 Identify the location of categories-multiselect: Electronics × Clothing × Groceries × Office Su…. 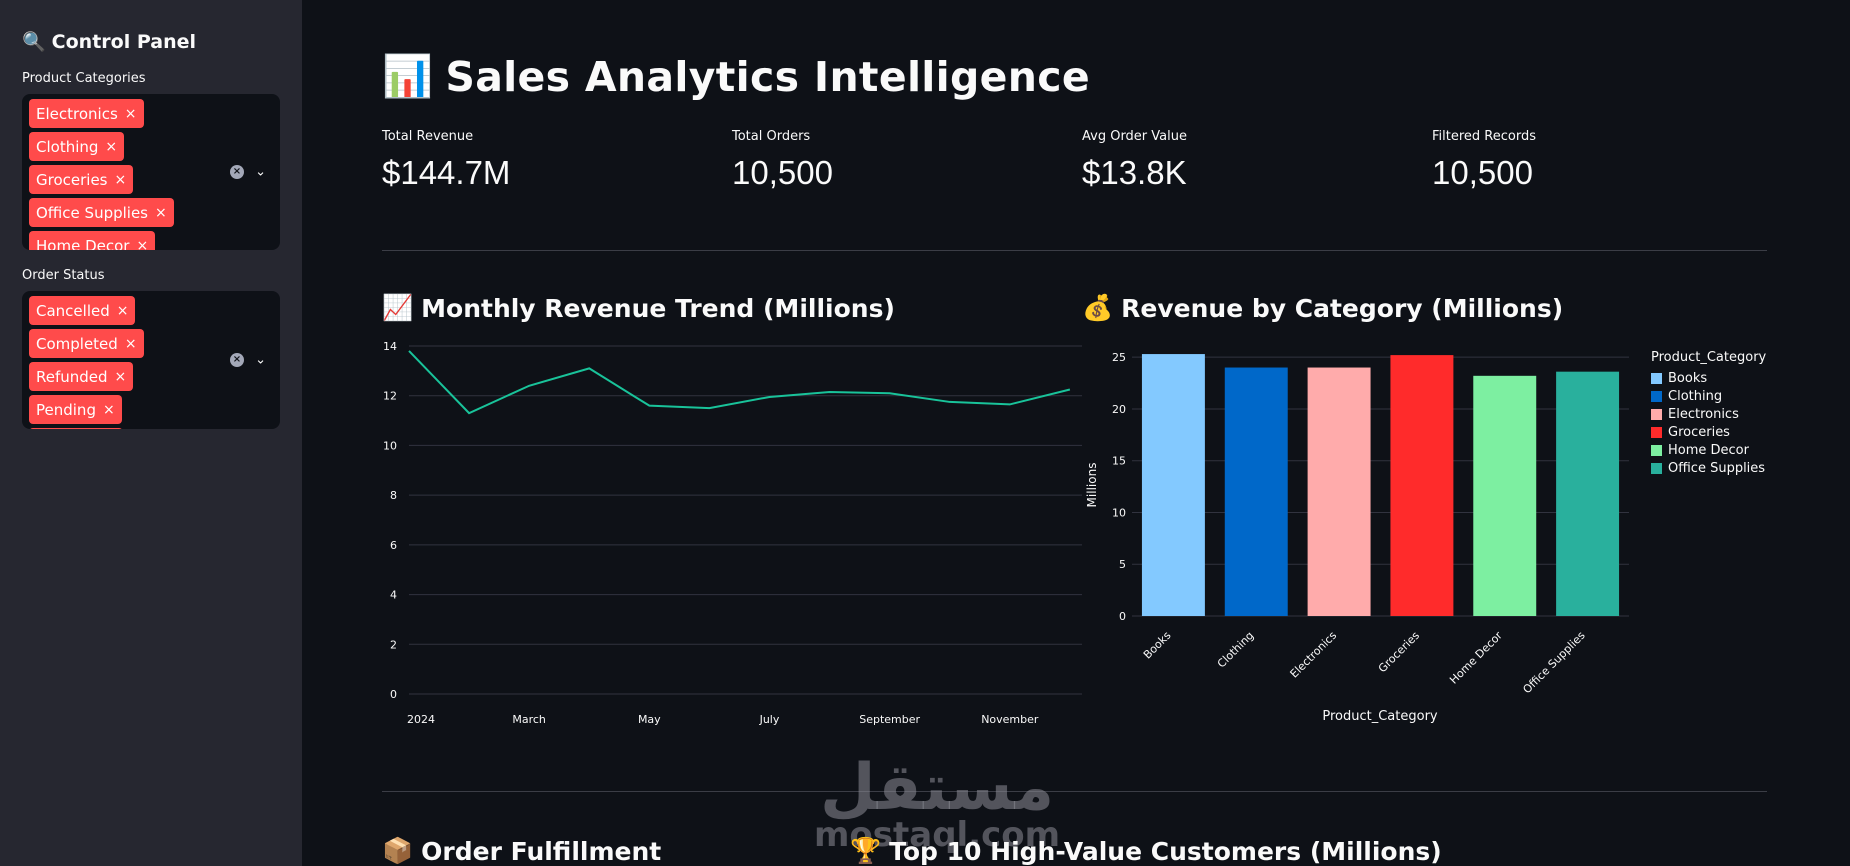
(151, 172).